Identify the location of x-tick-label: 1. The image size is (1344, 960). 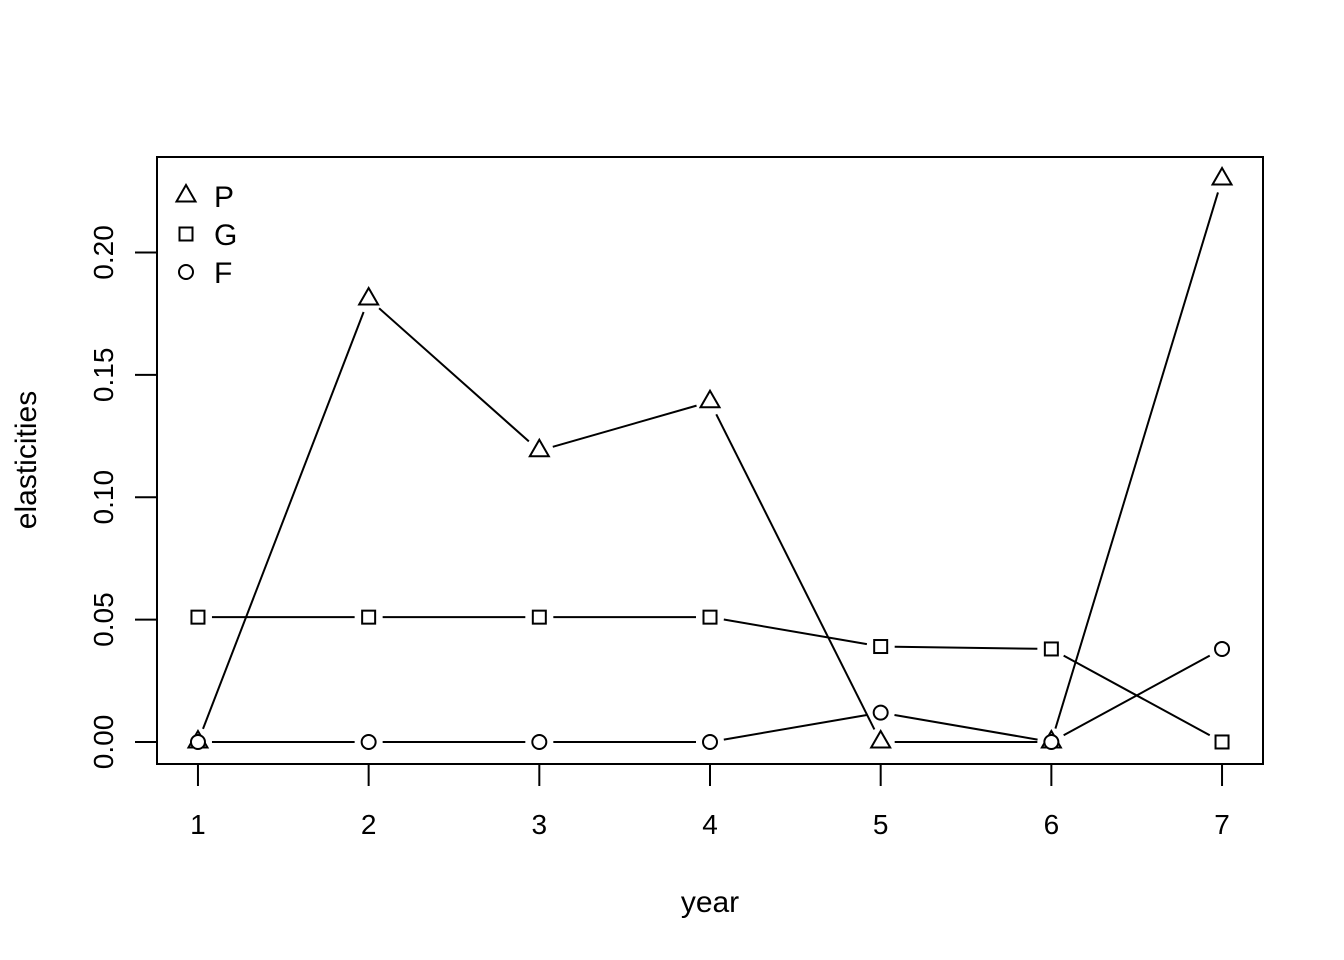
(198, 824).